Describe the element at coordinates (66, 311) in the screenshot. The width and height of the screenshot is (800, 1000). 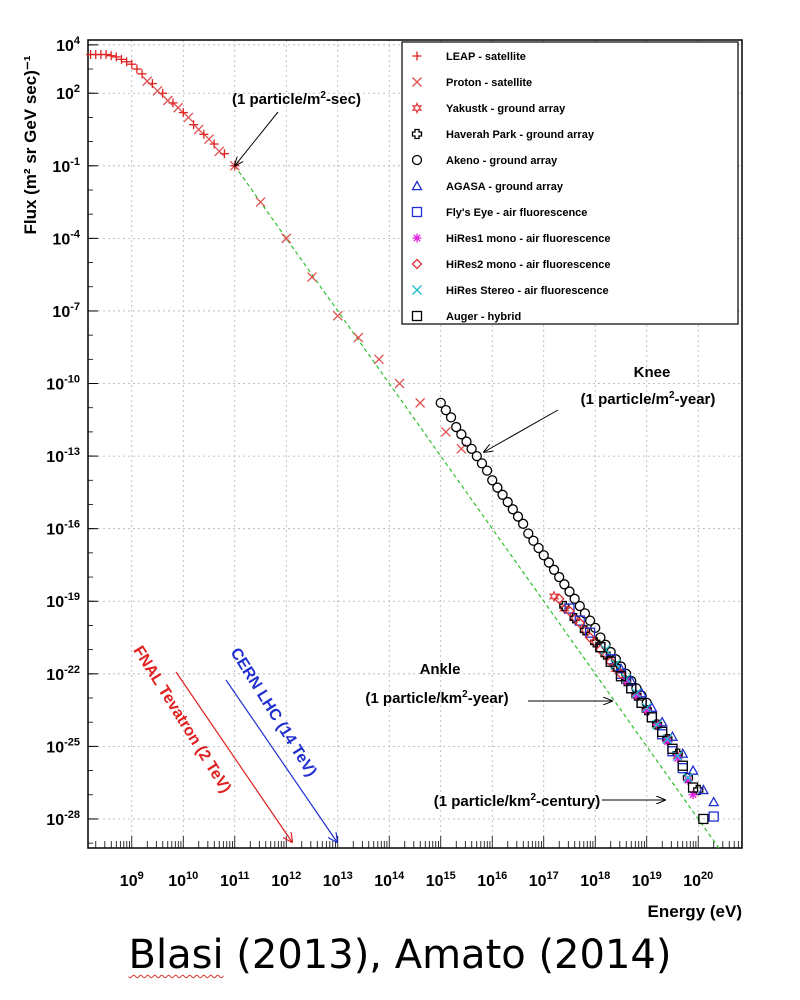
I see `tick-label: 10⁻⁷` at that location.